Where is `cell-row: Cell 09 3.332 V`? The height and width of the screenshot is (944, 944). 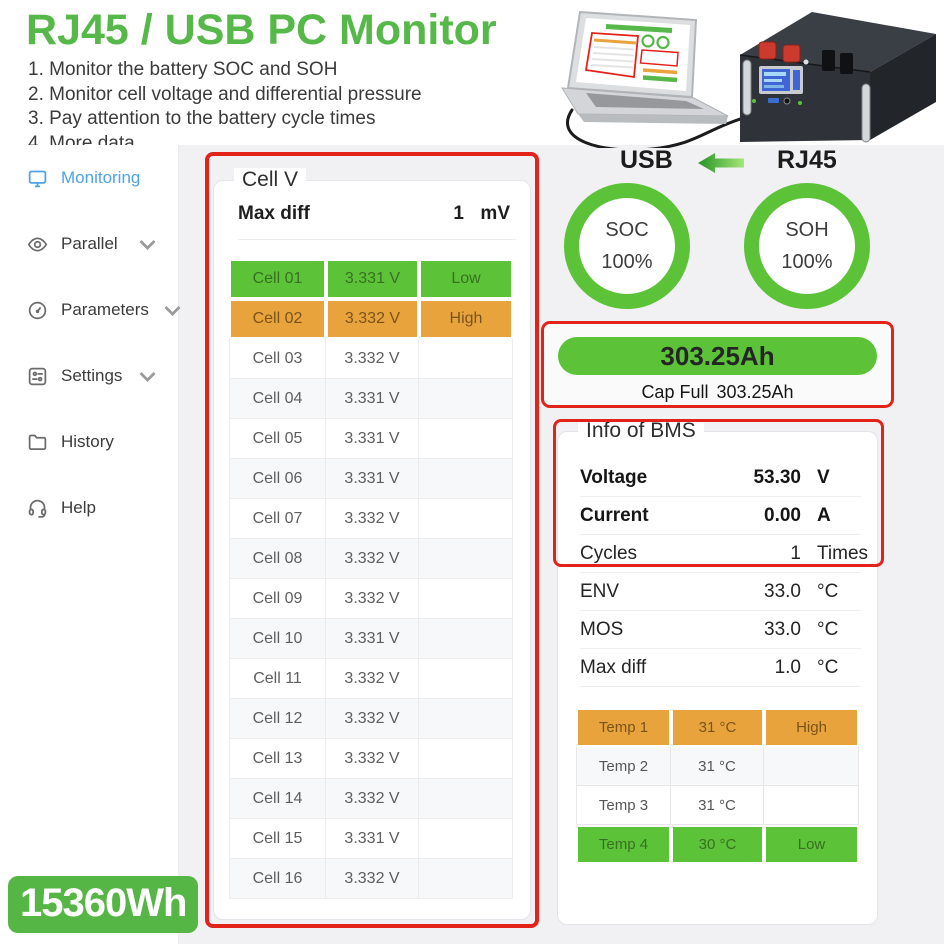
cell-row: Cell 09 3.332 V is located at coordinates (371, 599).